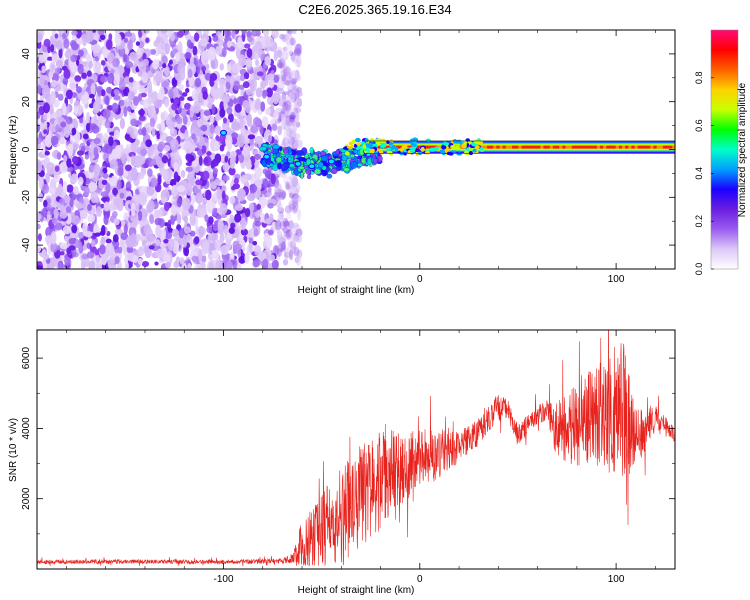 The image size is (750, 600). Describe the element at coordinates (616, 579) in the screenshot. I see `x-tick-label: 100` at that location.